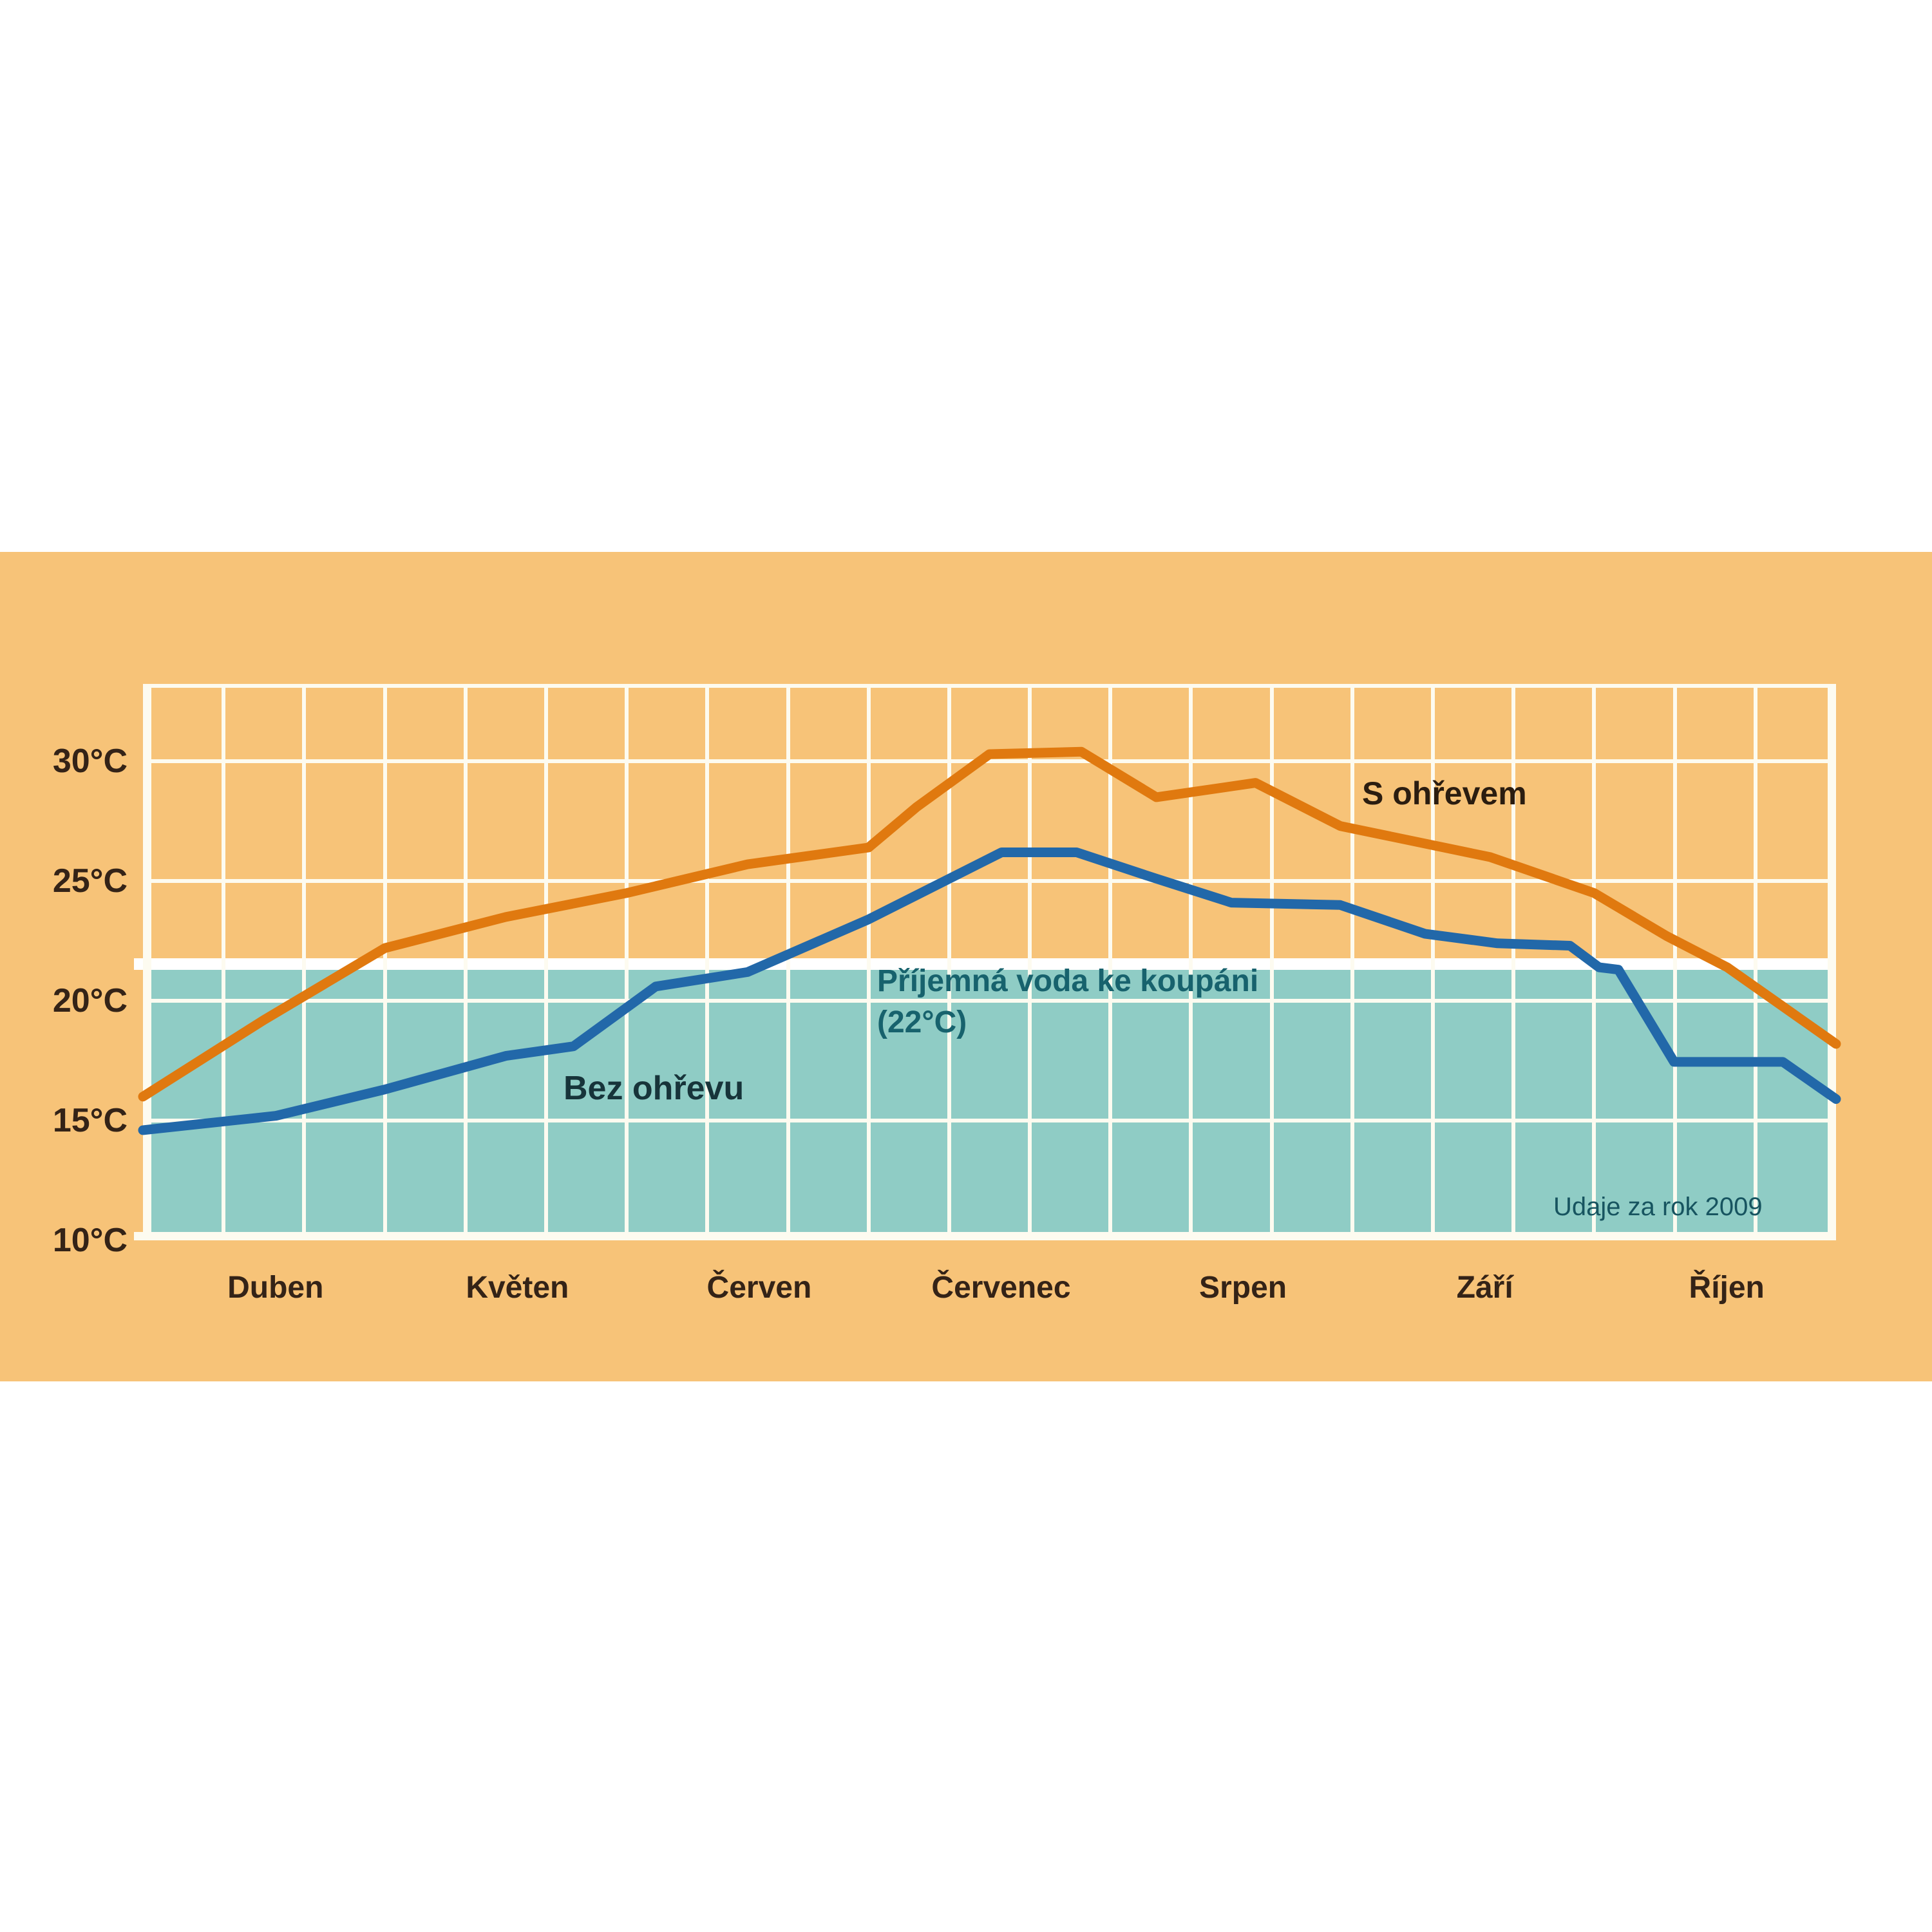 The width and height of the screenshot is (1932, 1932). Describe the element at coordinates (1484, 1288) in the screenshot. I see `month-label-6: Září` at that location.